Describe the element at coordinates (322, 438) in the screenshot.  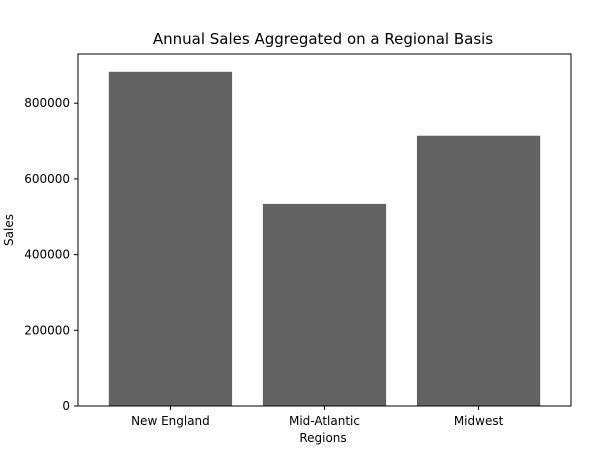
I see `x-axis-label: Regions` at that location.